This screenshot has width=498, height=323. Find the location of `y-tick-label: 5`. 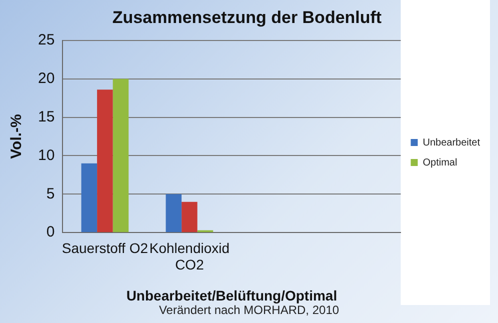

y-tick-label: 5 is located at coordinates (50, 193).